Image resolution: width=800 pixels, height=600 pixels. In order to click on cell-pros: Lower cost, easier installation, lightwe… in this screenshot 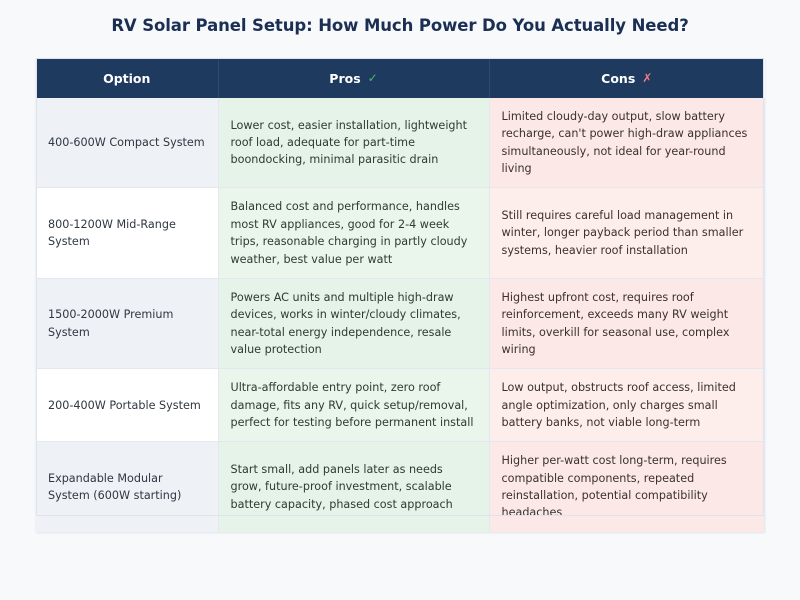, I will do `click(354, 143)`.